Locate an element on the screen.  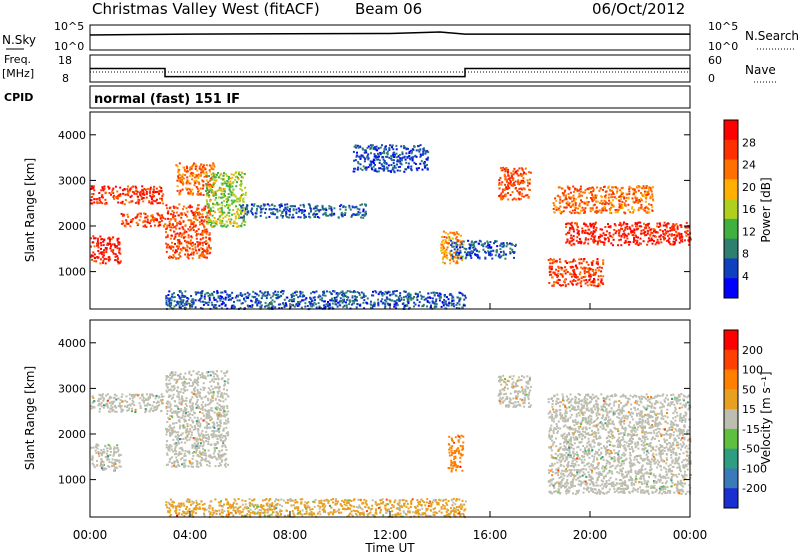
nsearch-tick-high: 10^5 is located at coordinates (723, 26).